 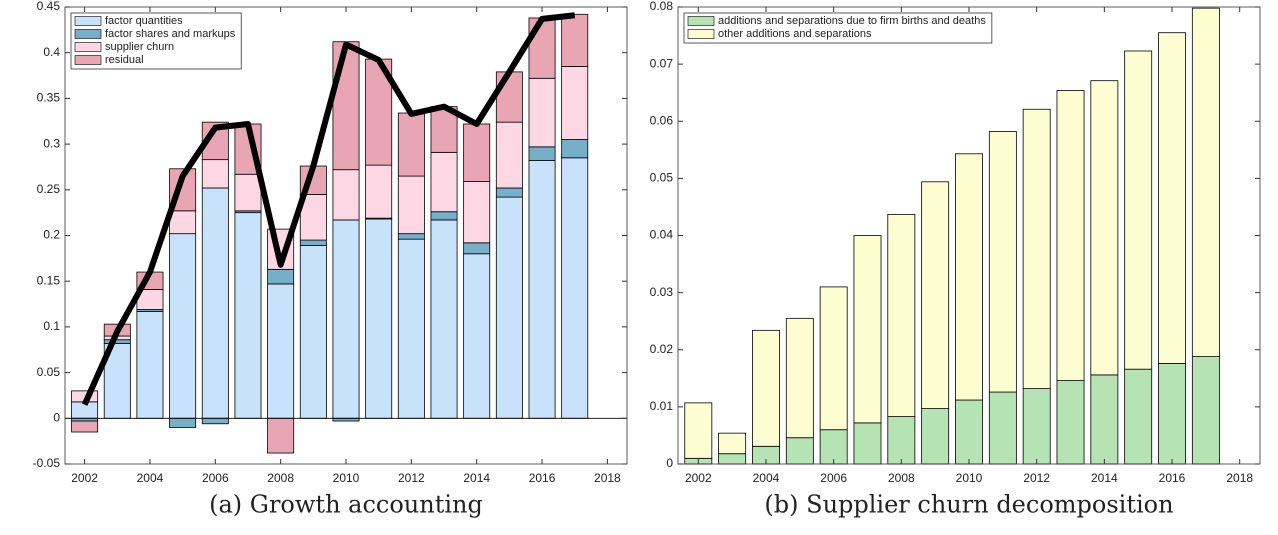 What do you see at coordinates (49, 98) in the screenshot?
I see `y-tick-label: 0.35` at bounding box center [49, 98].